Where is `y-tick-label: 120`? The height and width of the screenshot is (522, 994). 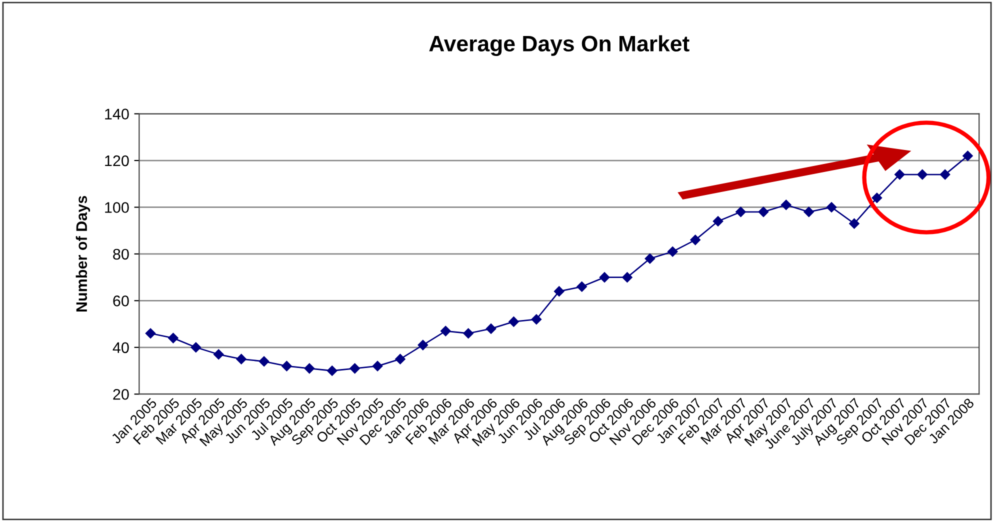
y-tick-label: 120 is located at coordinates (117, 160).